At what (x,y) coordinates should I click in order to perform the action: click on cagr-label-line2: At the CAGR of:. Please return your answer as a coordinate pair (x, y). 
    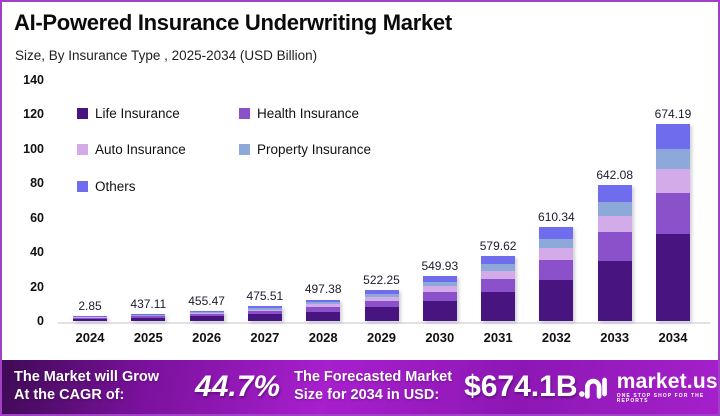
    Looking at the image, I should click on (69, 395).